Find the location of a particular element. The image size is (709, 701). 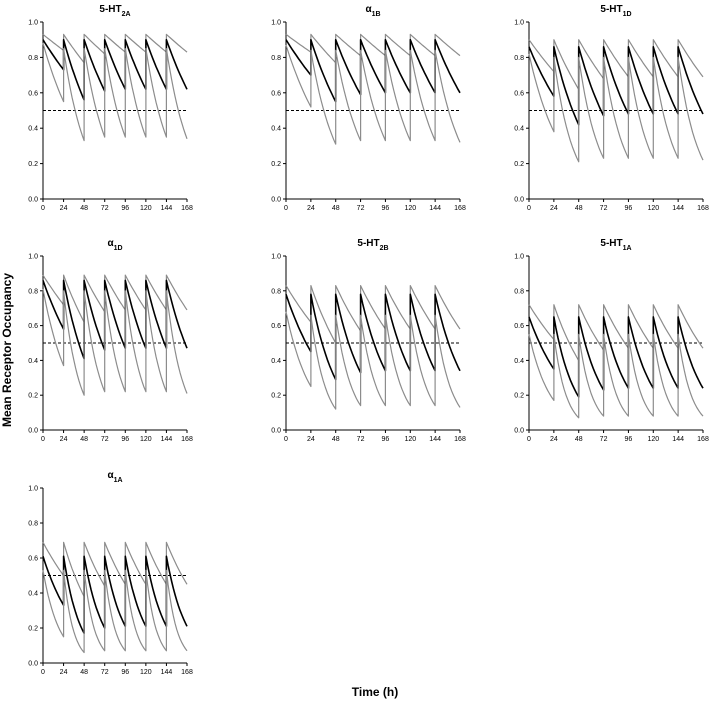

panel-7: α1A 0.0 0.2 0.4 0.6 0.8 1.0 0 24 48 72 96 120 144 168 is located at coordinates (110, 573).